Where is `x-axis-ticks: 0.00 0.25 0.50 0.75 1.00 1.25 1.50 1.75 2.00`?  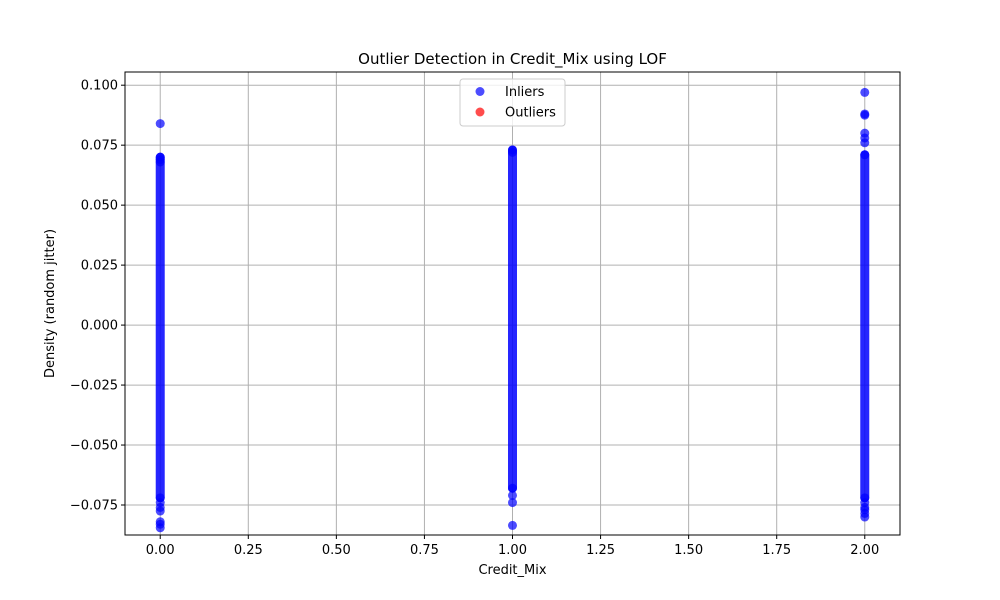
x-axis-ticks: 0.00 0.25 0.50 0.75 1.00 1.25 1.50 1.75 2.00 is located at coordinates (512, 546).